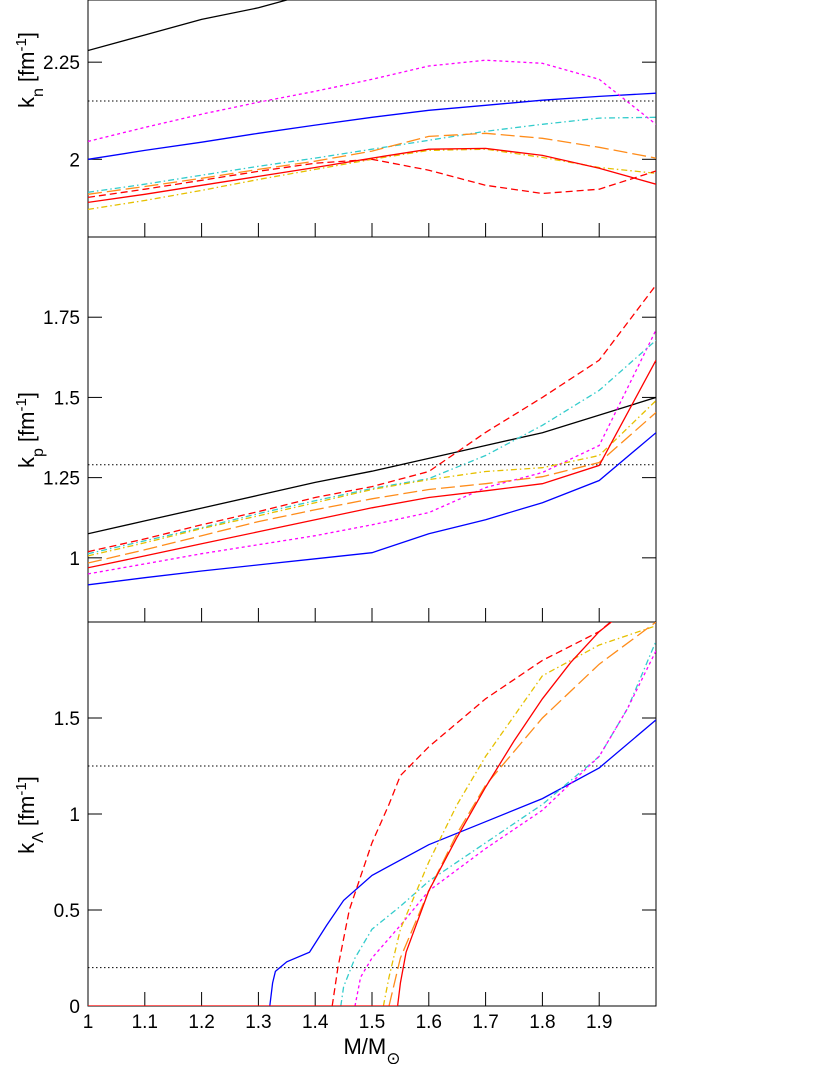  What do you see at coordinates (258, 1022) in the screenshot?
I see `x-tick-label: 1.3` at bounding box center [258, 1022].